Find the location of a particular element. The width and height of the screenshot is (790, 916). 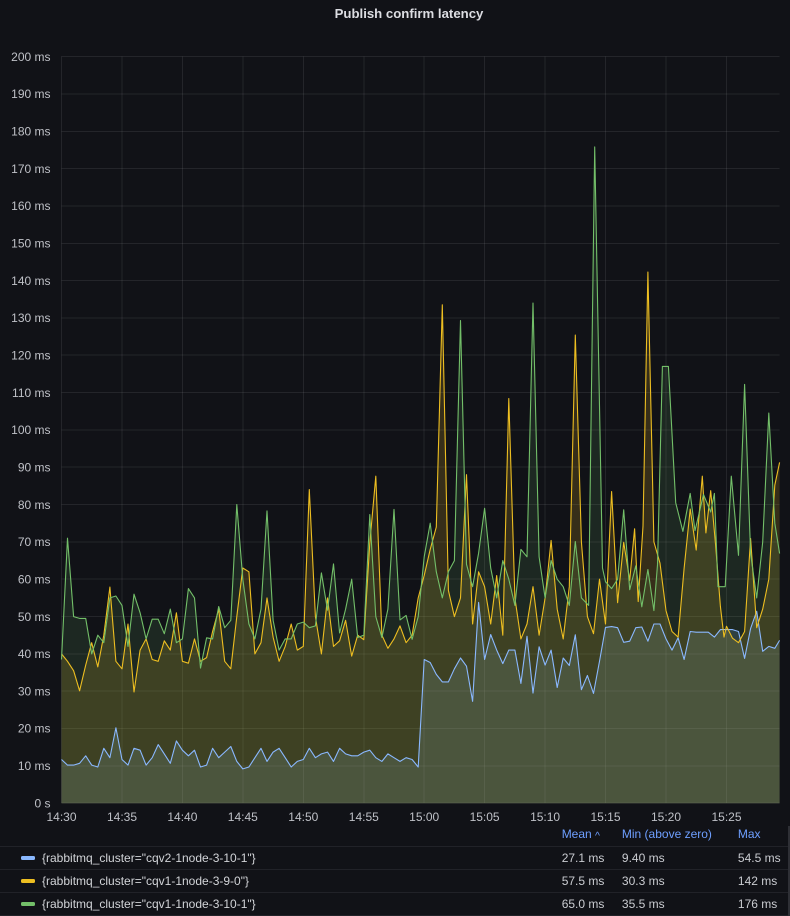

svg-text: 14:50 is located at coordinates (303, 817).